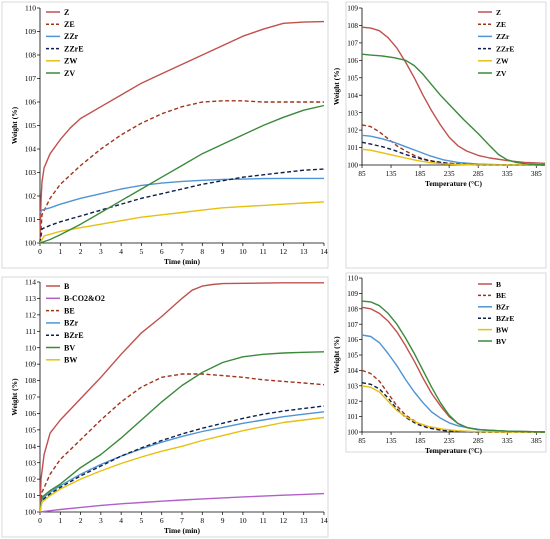  What do you see at coordinates (69, 24) in the screenshot?
I see `legend-label: ZE` at bounding box center [69, 24].